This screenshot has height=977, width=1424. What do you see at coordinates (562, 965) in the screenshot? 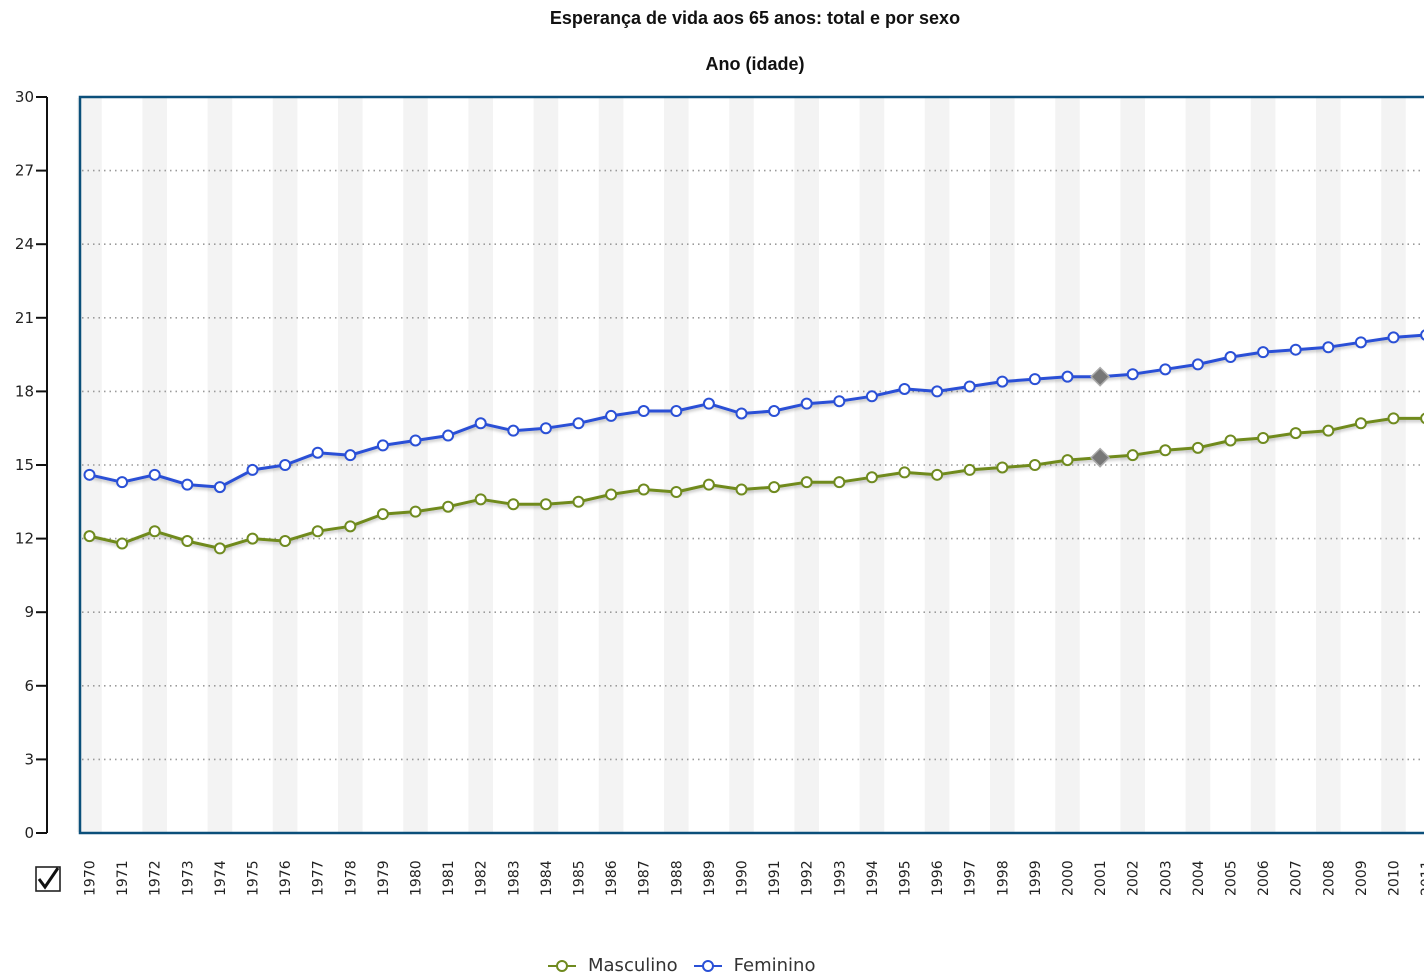
I see `legend-marker-masculino-icon` at bounding box center [562, 965].